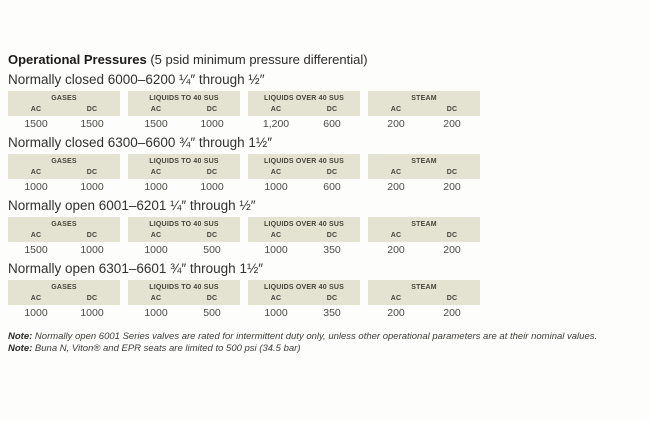  I want to click on pressure-table: GASES AC DC 1500 1000 LIQUIDS TO 40 SUS, so click(326, 236).